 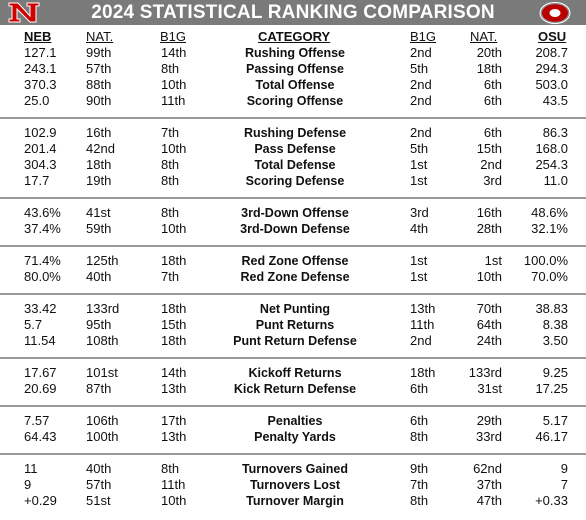 I want to click on table-row: 243.1 57th 8th Passing Offense 5th 18th 294.3, so click(x=293, y=69).